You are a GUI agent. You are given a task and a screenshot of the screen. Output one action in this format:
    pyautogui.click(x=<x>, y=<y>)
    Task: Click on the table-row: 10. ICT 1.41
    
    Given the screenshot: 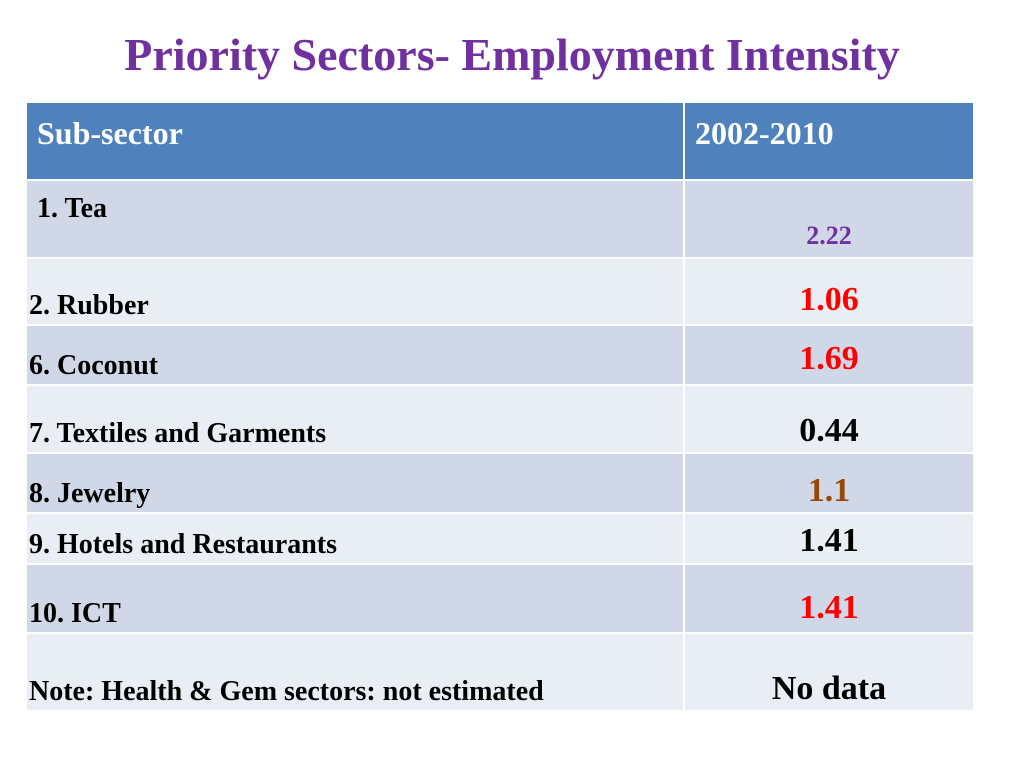 What is the action you would take?
    pyautogui.click(x=500, y=598)
    